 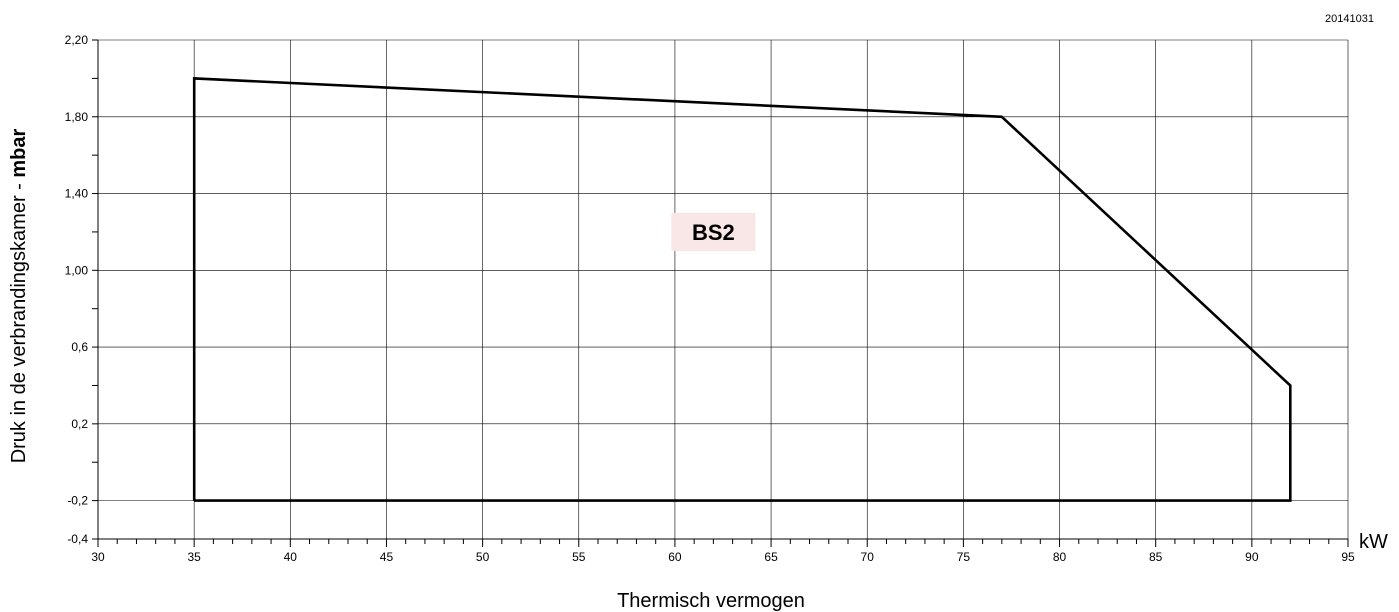 I want to click on x-tick-label: 90, so click(x=1252, y=557).